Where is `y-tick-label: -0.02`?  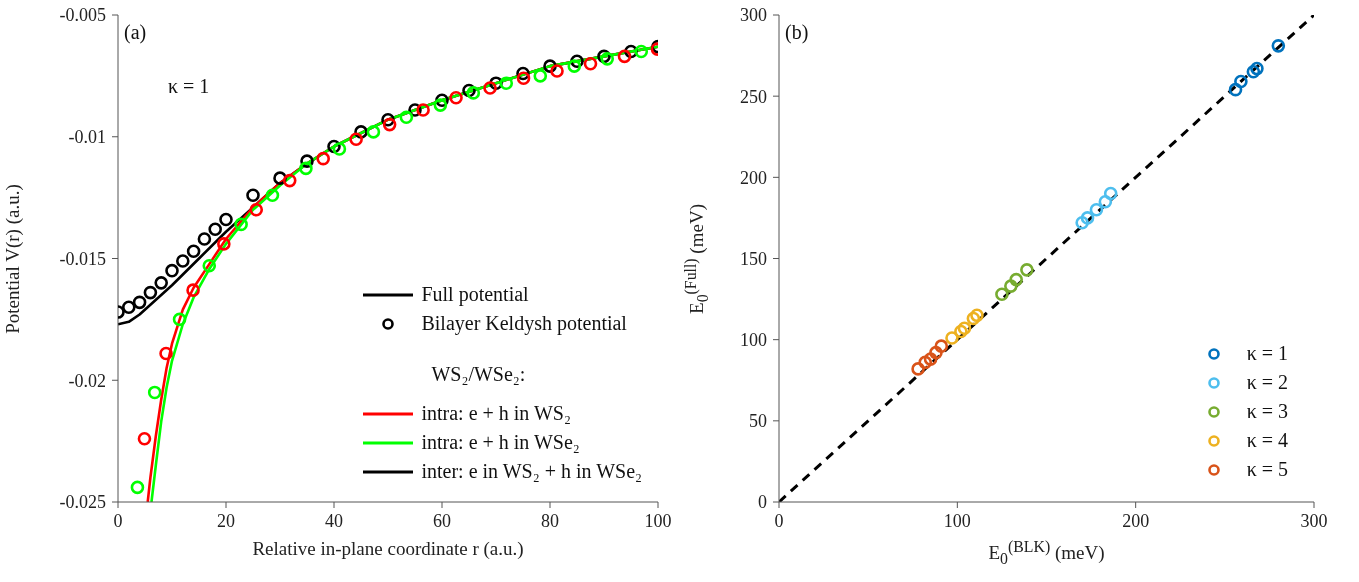
y-tick-label: -0.02 is located at coordinates (87, 380).